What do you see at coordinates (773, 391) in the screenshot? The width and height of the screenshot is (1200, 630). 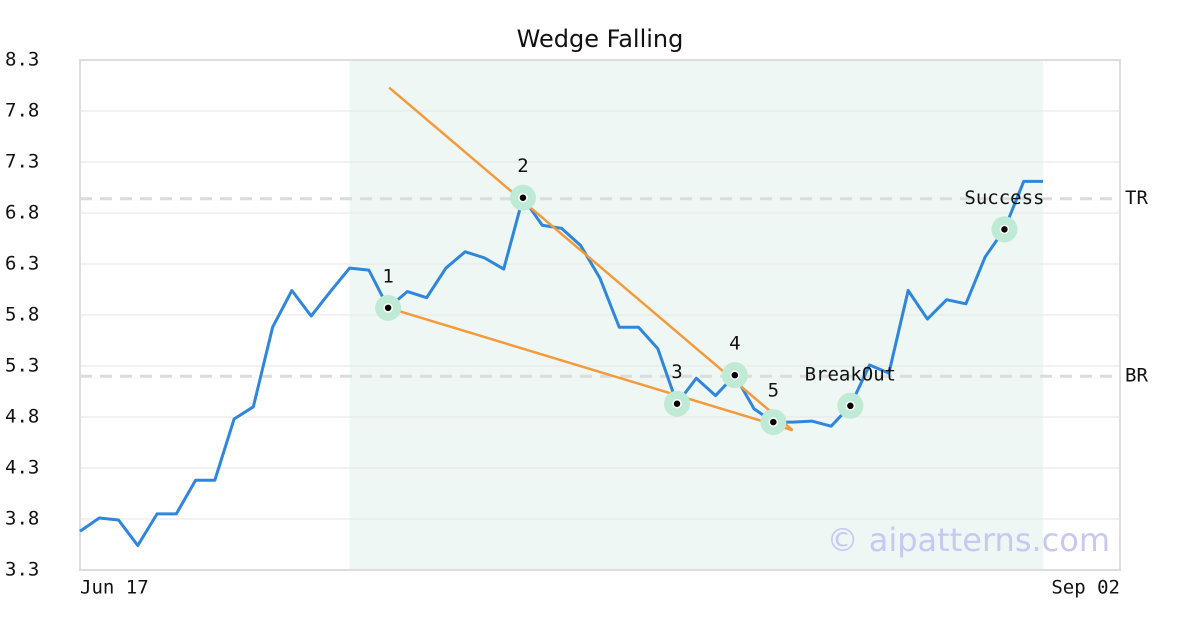 I see `point-label: 5` at bounding box center [773, 391].